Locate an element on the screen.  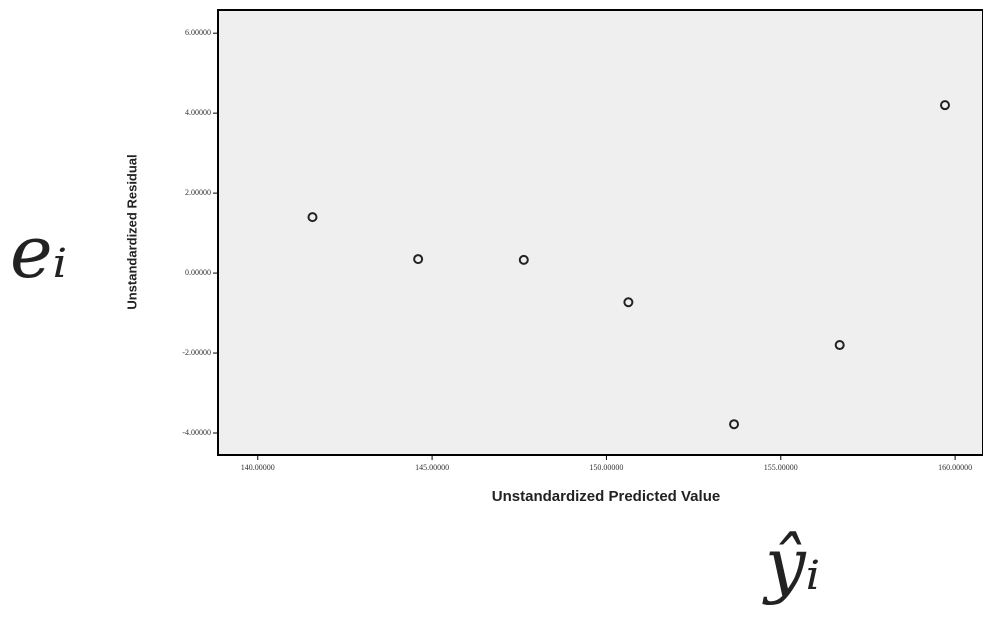
y-tick-label: 6.00000 is located at coordinates (198, 32).